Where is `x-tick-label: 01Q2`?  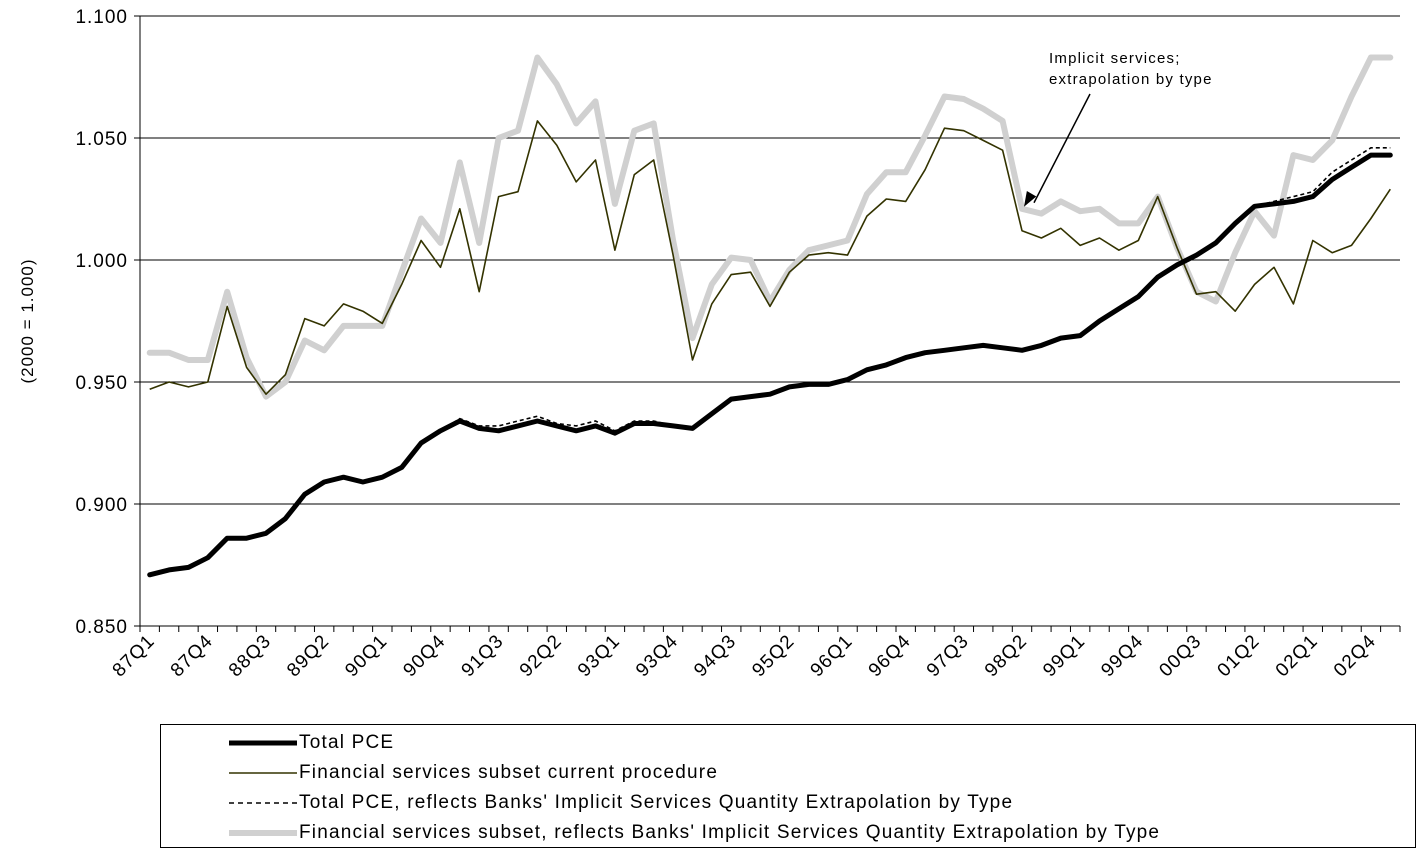
x-tick-label: 01Q2 is located at coordinates (1239, 656).